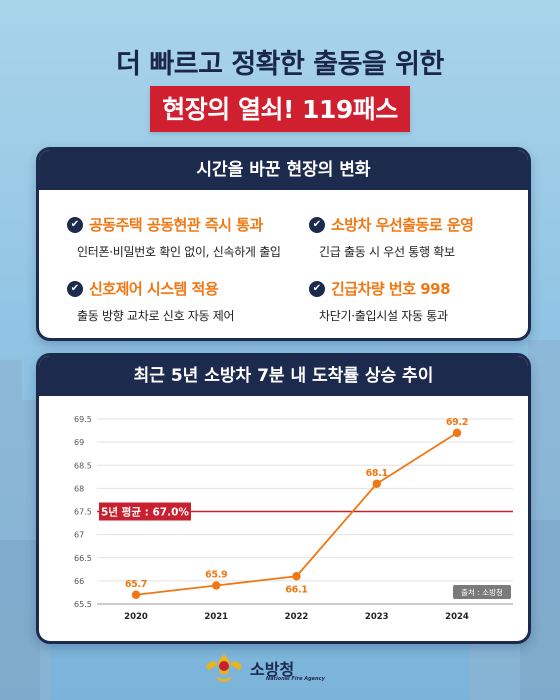 The width and height of the screenshot is (560, 700). I want to click on y-tick-label: 67, so click(79, 535).